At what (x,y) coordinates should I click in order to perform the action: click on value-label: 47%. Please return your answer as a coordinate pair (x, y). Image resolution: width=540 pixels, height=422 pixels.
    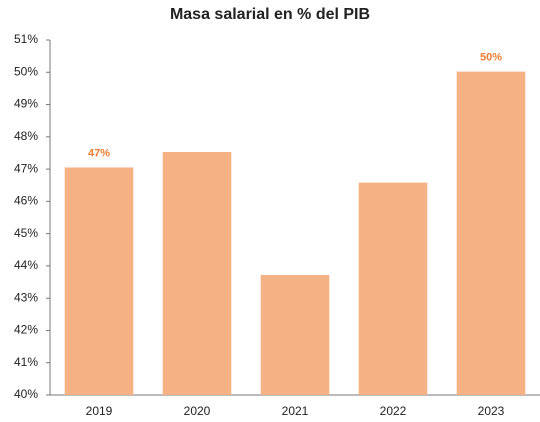
    Looking at the image, I should click on (99, 153).